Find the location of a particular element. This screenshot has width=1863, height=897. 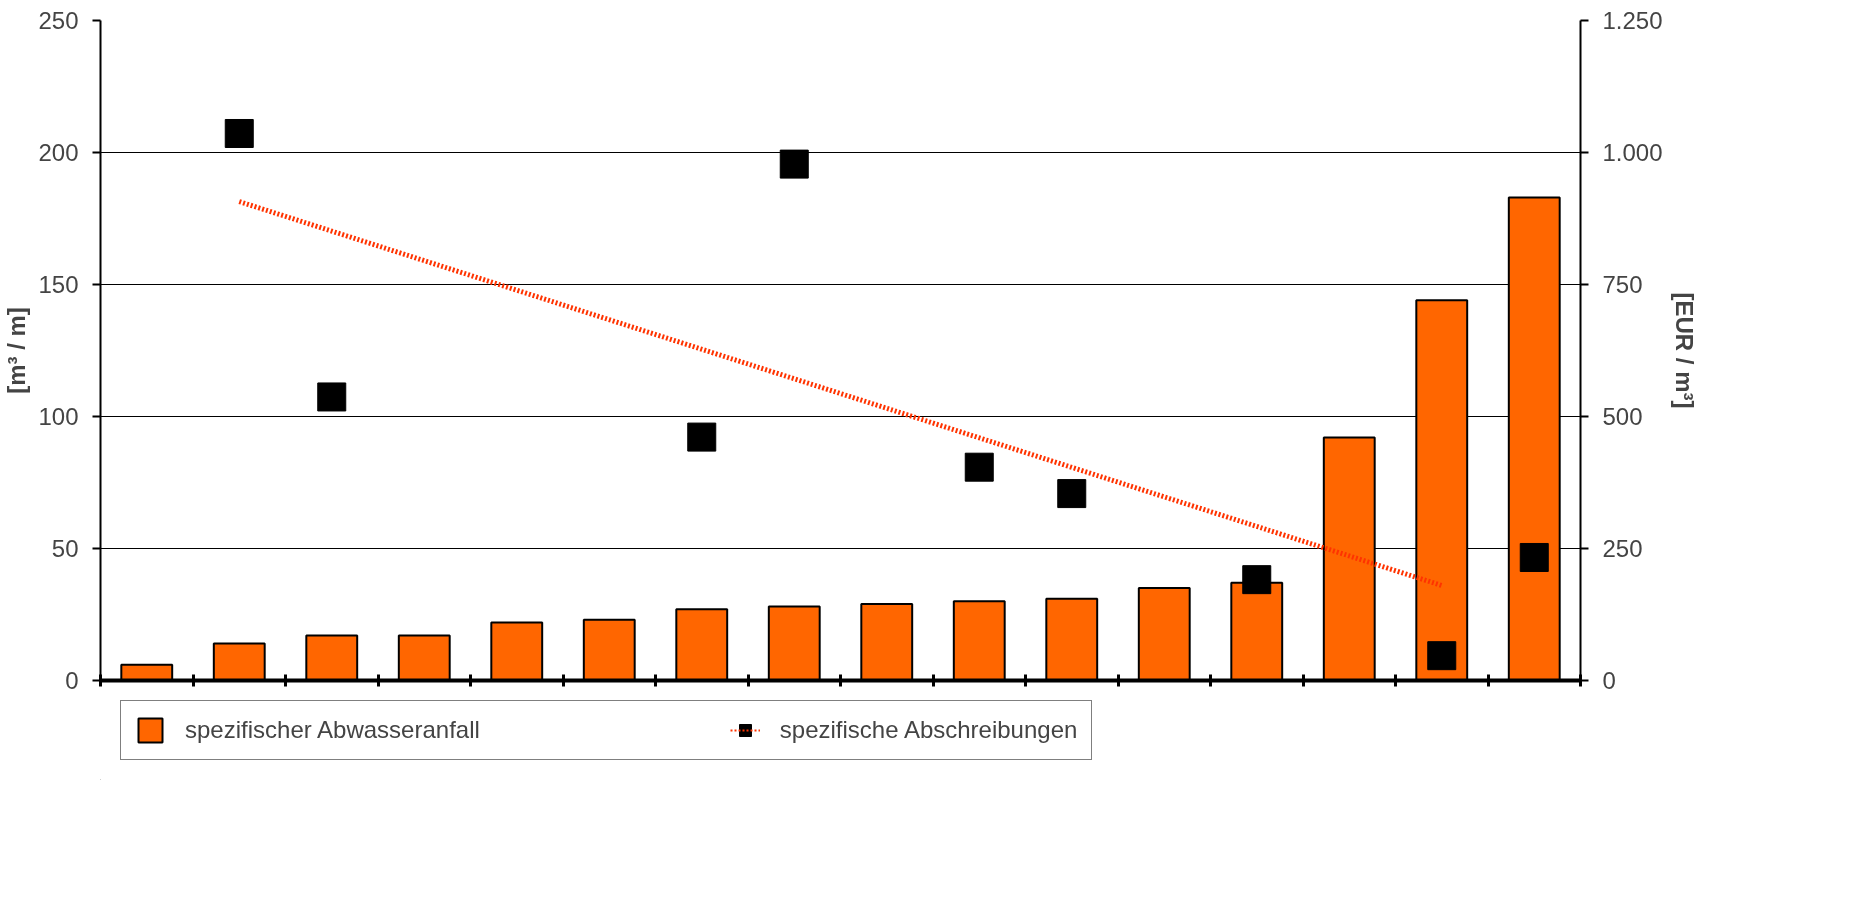

y2-tick-label: 0 is located at coordinates (1609, 680).